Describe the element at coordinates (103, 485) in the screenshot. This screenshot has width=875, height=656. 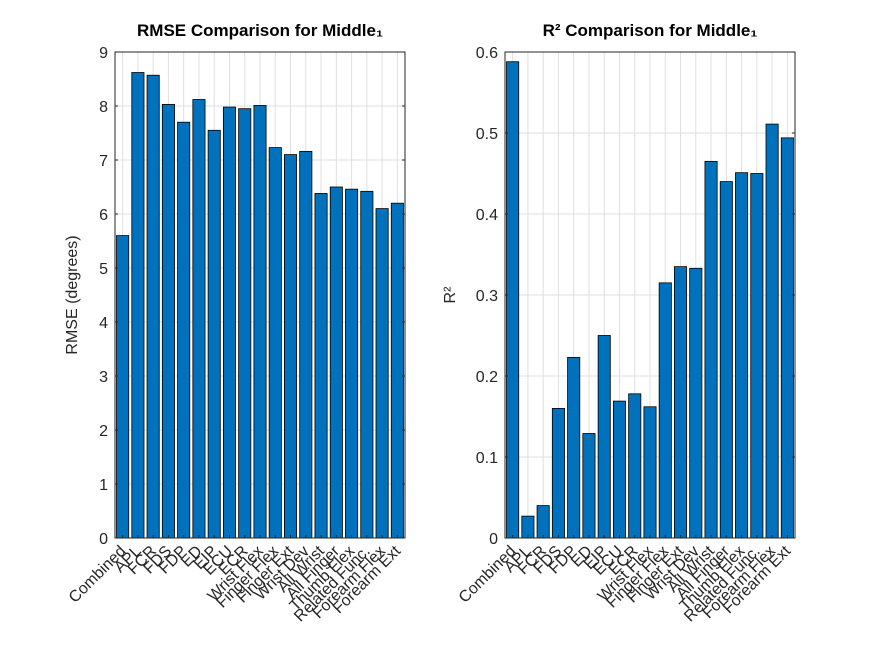
I see `y-tick-label: 1` at that location.